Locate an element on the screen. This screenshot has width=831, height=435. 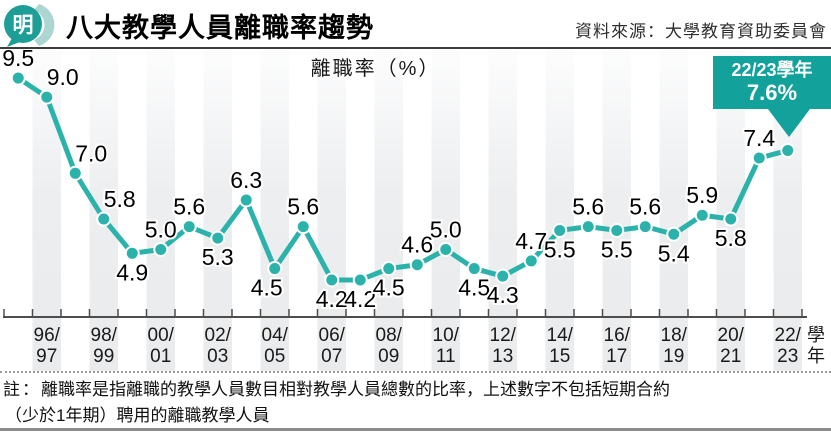
data-point-05/06 is located at coordinates (303, 227).